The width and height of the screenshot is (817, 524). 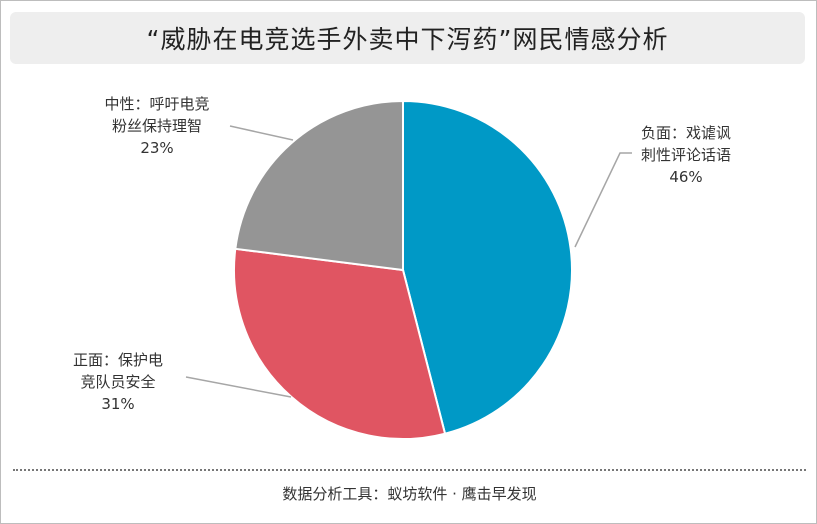 I want to click on title-bar: “威胁在电竞选手外卖中下泻药”网民情感分析, so click(x=407, y=38).